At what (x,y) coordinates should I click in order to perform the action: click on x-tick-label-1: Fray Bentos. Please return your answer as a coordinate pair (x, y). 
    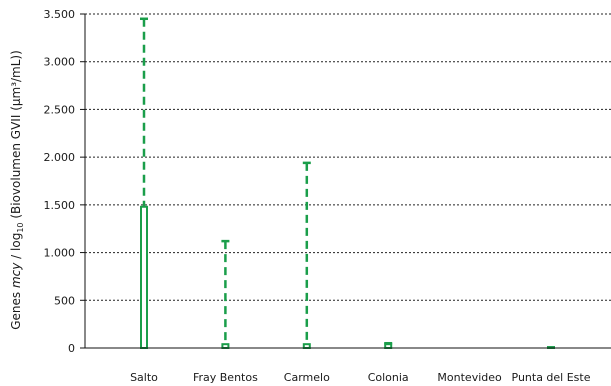
    Looking at the image, I should click on (225, 377).